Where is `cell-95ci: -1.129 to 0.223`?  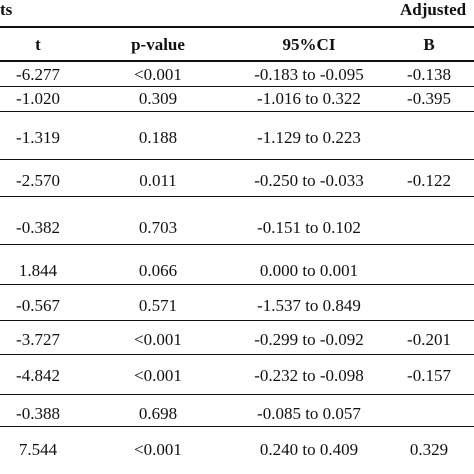 cell-95ci: -1.129 to 0.223 is located at coordinates (309, 137).